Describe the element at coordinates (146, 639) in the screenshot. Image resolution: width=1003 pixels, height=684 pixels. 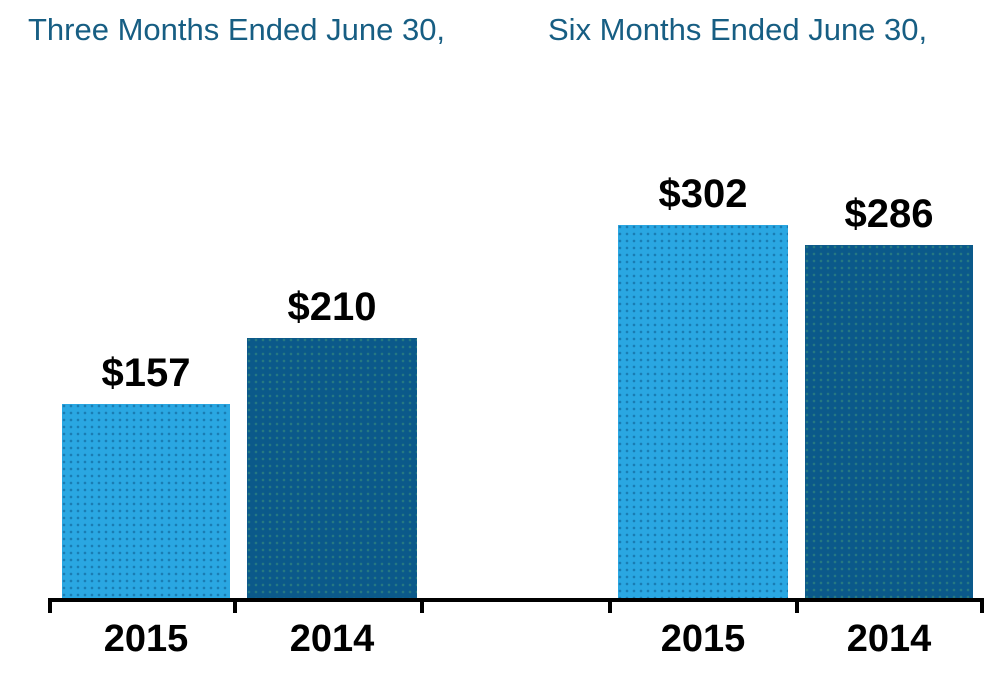
I see `category-label-three-months-2015: 2015` at that location.